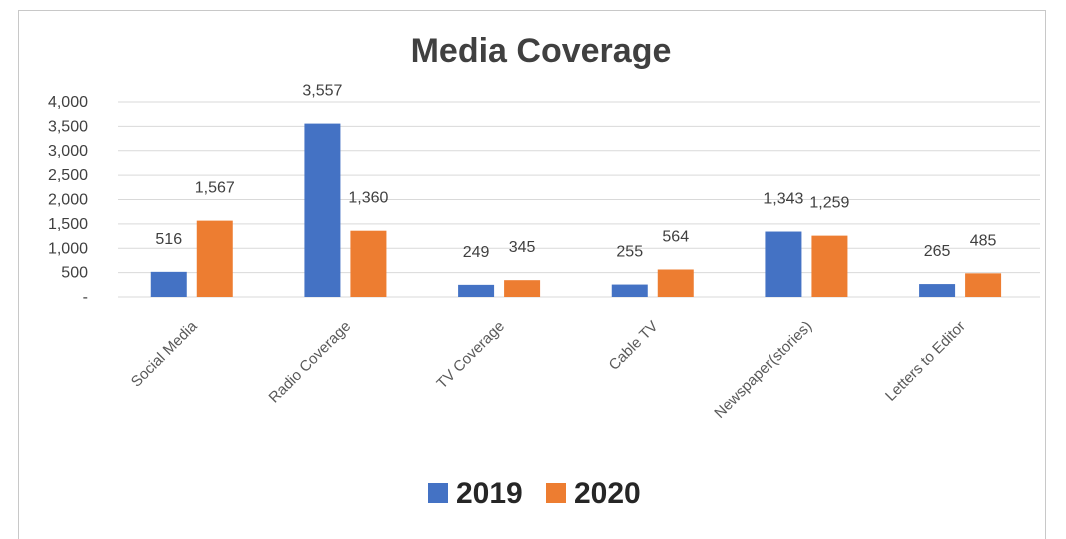  Describe the element at coordinates (476, 252) in the screenshot. I see `data-label: 249` at that location.